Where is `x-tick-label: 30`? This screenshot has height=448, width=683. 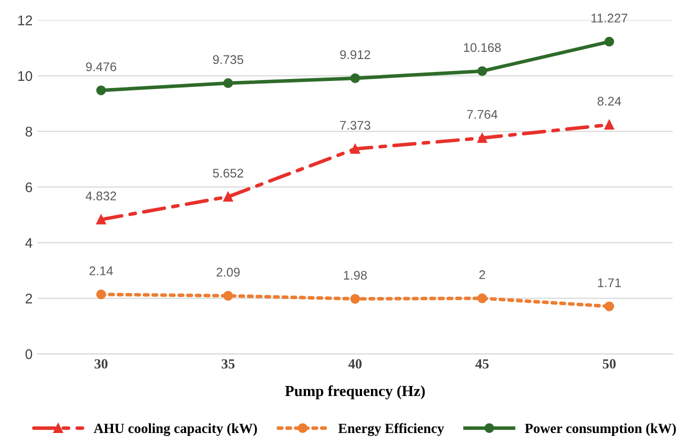 x-tick-label: 30 is located at coordinates (101, 364).